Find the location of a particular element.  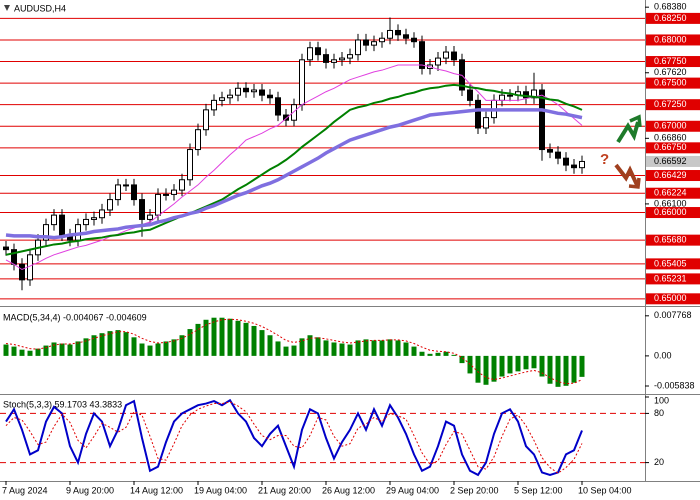

level-label: 0.68250 is located at coordinates (670, 18).